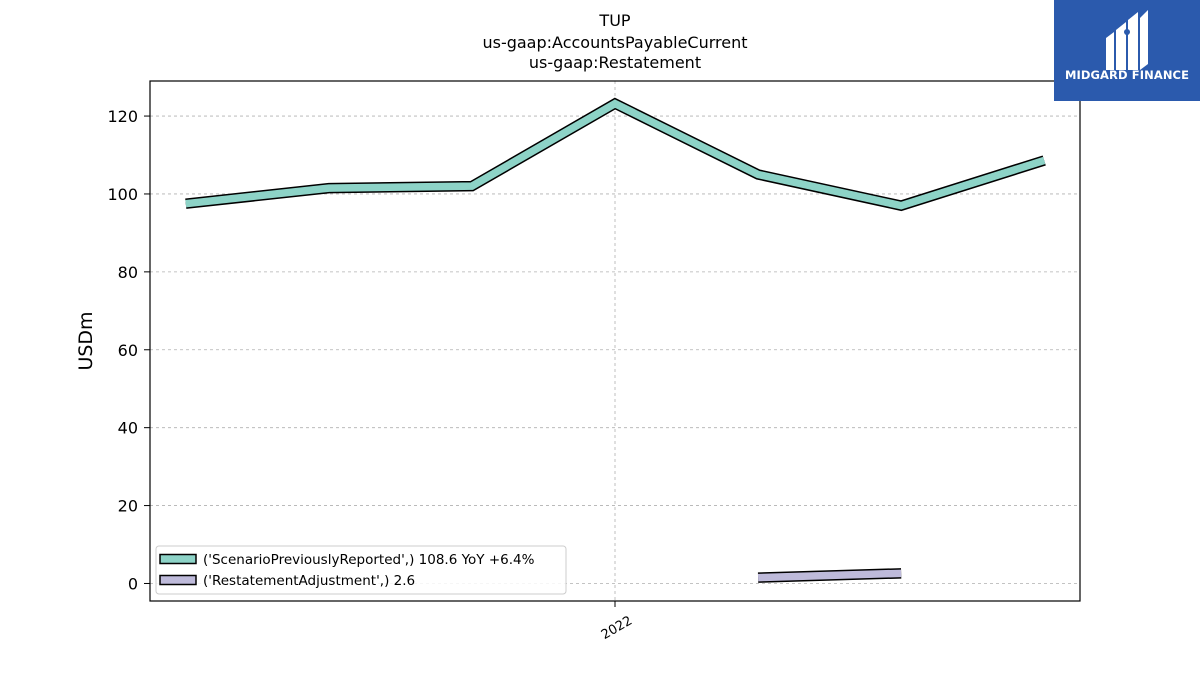  What do you see at coordinates (617, 628) in the screenshot?
I see `x-tick-label: 2022` at bounding box center [617, 628].